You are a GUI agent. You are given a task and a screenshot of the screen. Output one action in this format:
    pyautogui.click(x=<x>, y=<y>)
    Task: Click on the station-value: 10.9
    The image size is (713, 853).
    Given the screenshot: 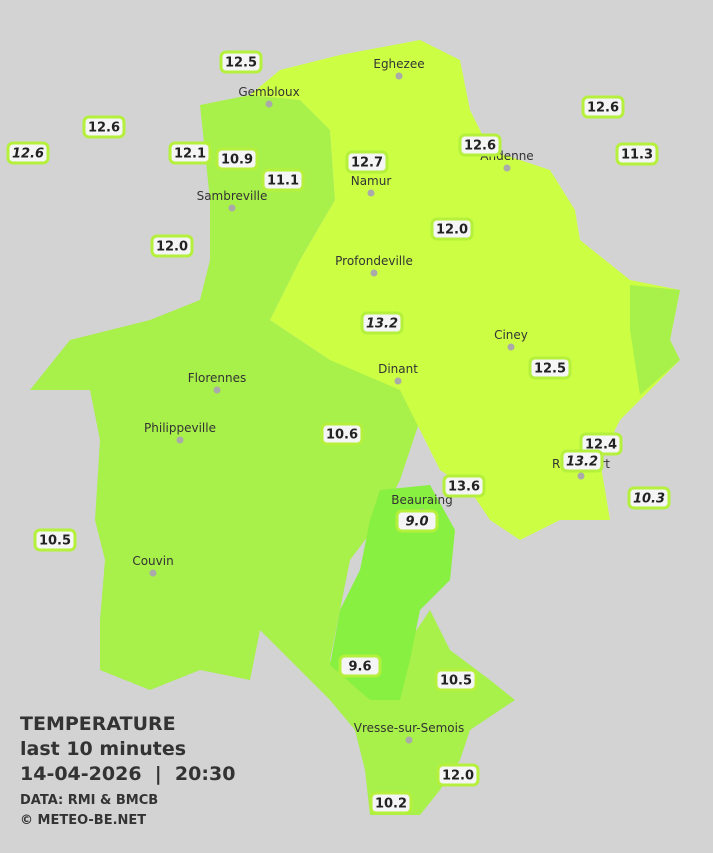 What is the action you would take?
    pyautogui.click(x=237, y=160)
    